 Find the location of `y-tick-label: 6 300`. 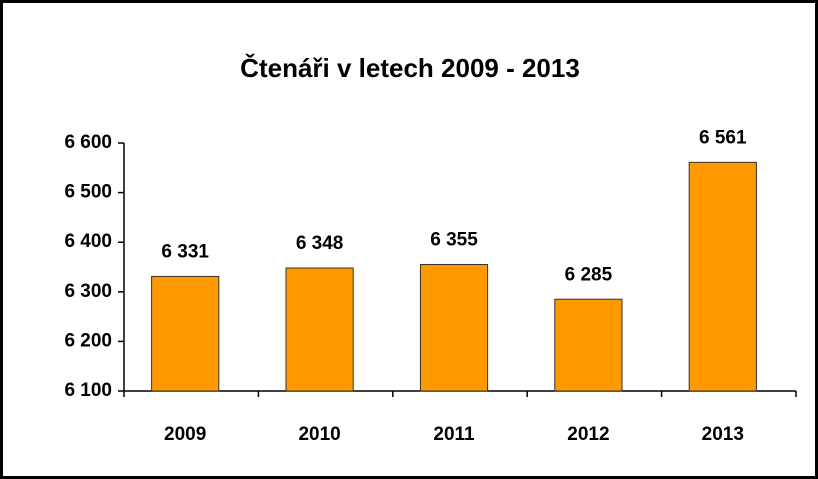

y-tick-label: 6 300 is located at coordinates (88, 291).